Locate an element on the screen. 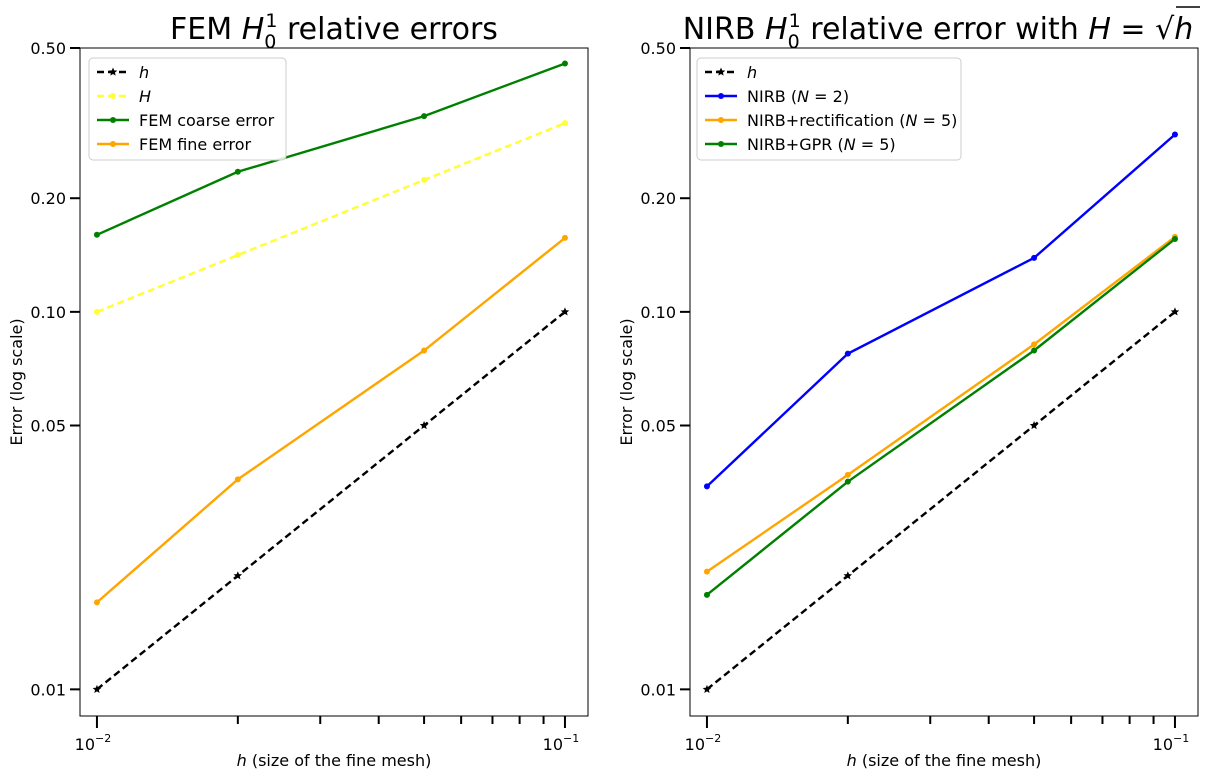  legend-label: NIRB (N = 2) is located at coordinates (798, 96).